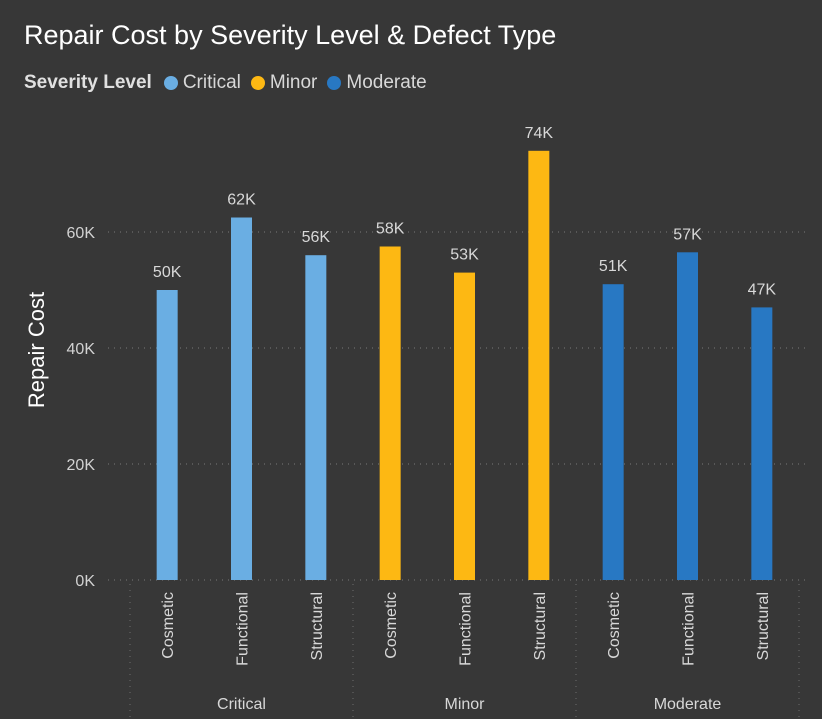 The height and width of the screenshot is (719, 822). I want to click on data-label: 53K, so click(464, 255).